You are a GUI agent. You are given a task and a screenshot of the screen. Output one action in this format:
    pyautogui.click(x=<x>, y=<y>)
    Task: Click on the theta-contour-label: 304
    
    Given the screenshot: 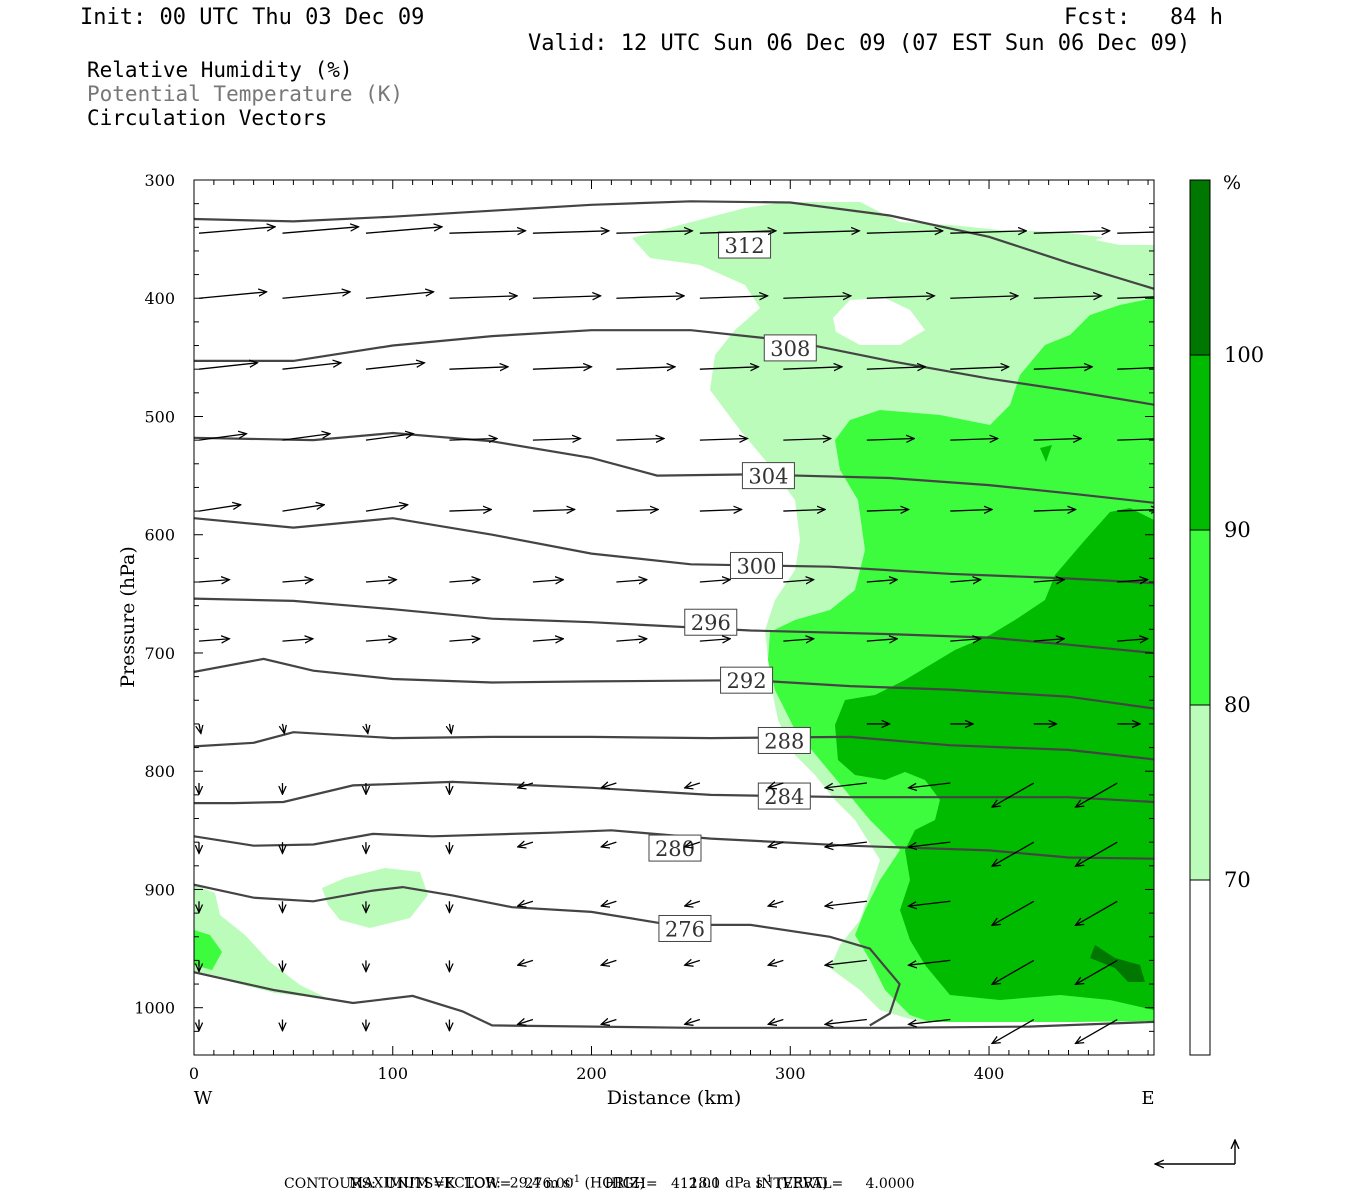 What is the action you would take?
    pyautogui.click(x=768, y=477)
    